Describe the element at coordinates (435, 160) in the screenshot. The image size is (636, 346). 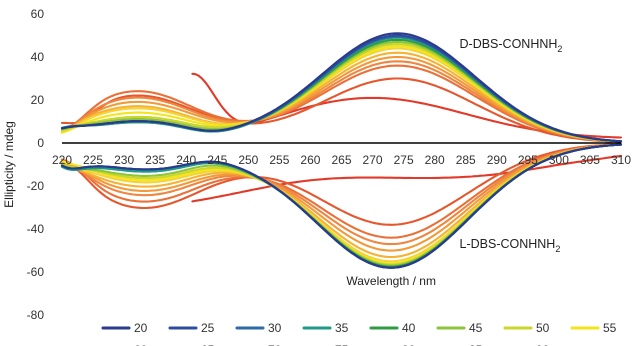
I see `x-tick-label: 280` at that location.